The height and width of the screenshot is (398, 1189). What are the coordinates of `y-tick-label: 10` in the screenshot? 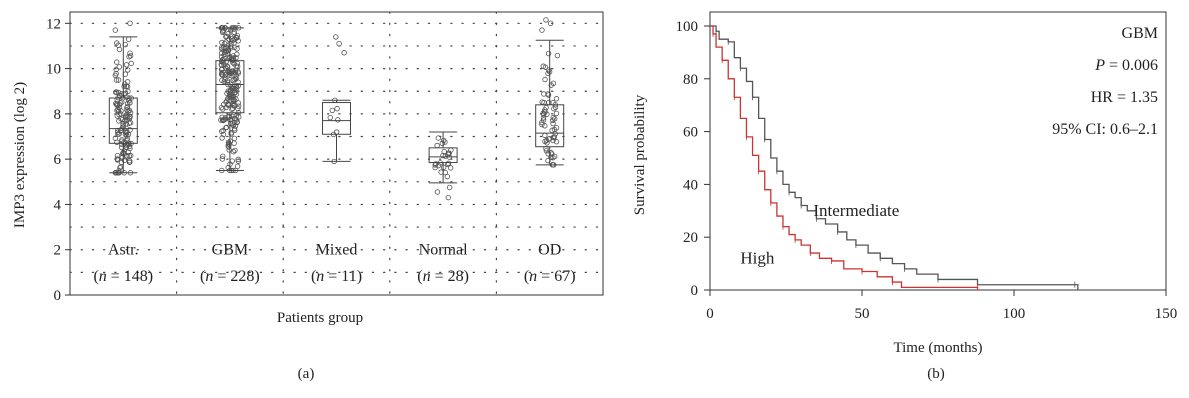 It's located at (53, 70).